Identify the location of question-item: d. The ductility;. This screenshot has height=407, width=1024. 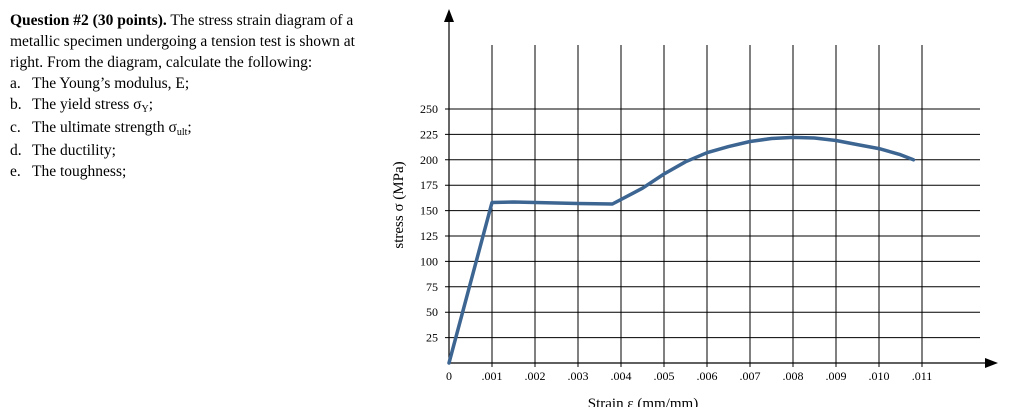
(190, 150).